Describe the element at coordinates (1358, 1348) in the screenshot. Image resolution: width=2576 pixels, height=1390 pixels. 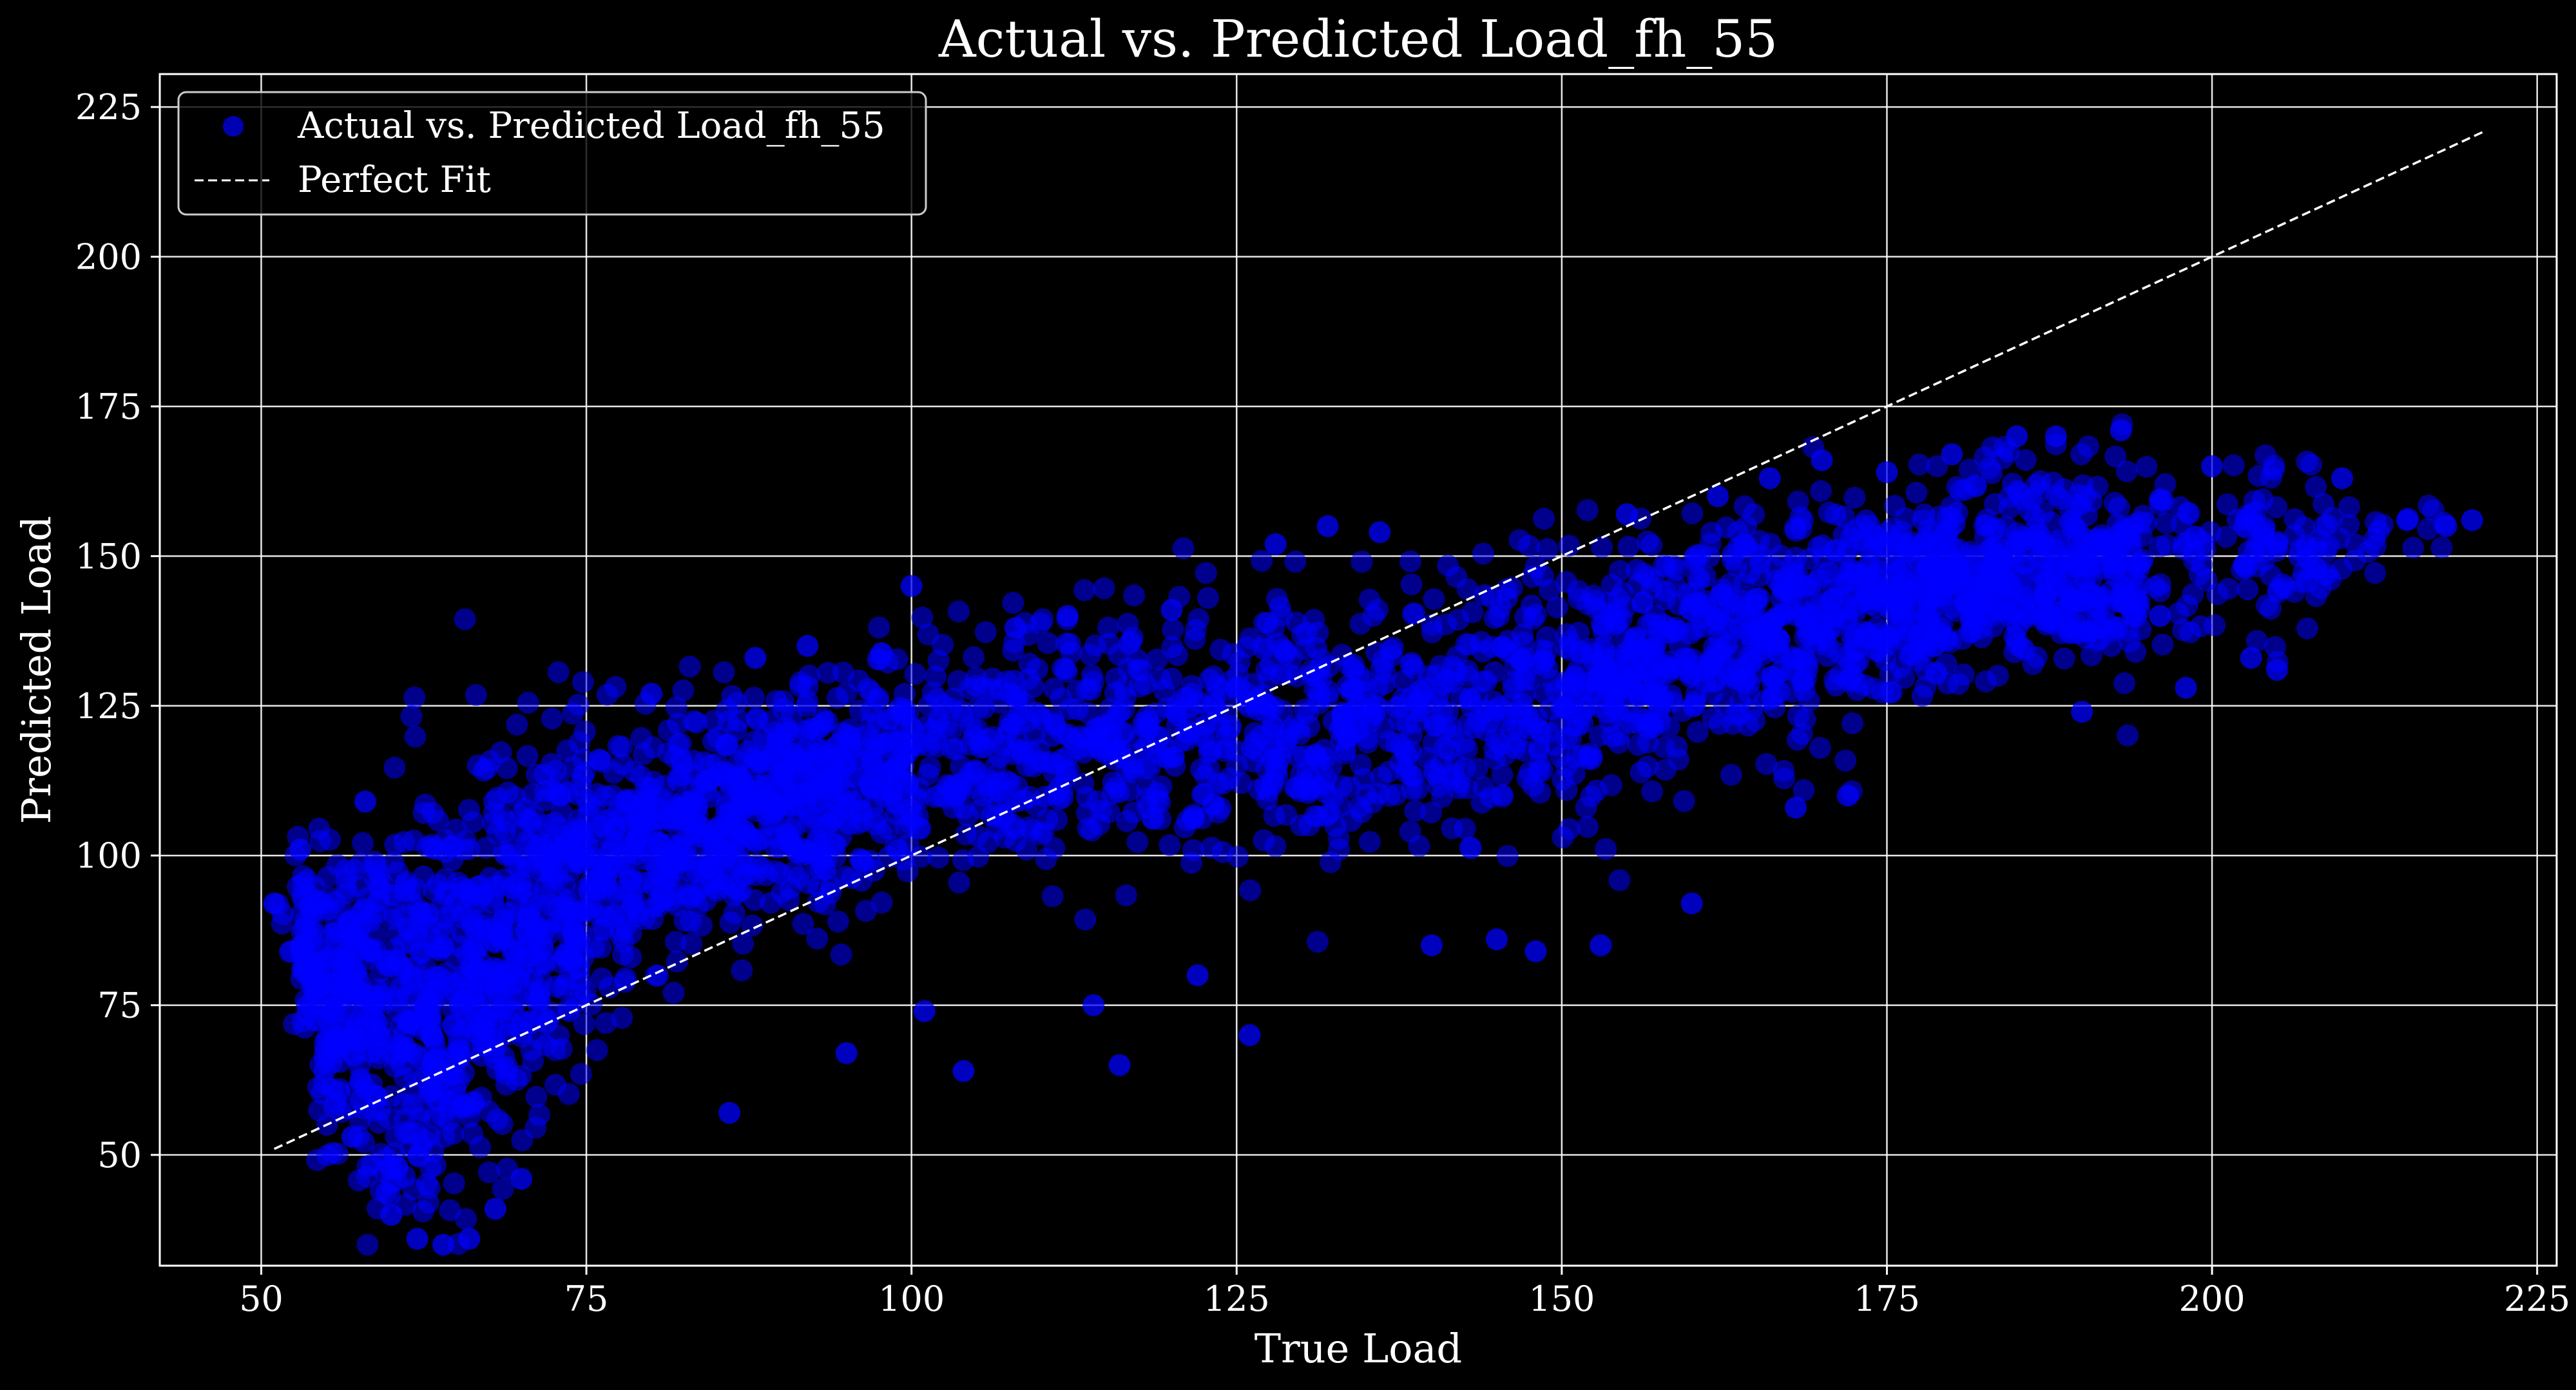
I see `x-axis-label: True Load` at that location.